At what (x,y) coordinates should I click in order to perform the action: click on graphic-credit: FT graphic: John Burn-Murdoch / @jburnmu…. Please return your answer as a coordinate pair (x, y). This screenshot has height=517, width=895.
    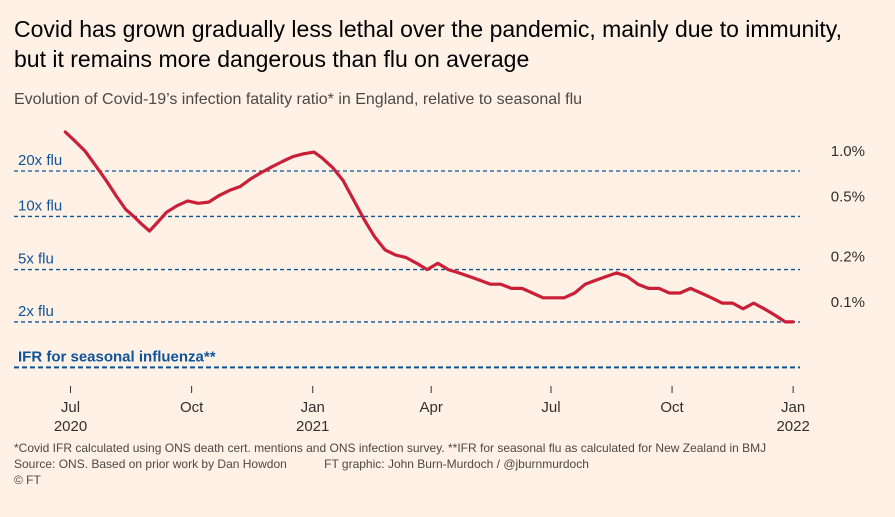
    Looking at the image, I should click on (456, 464).